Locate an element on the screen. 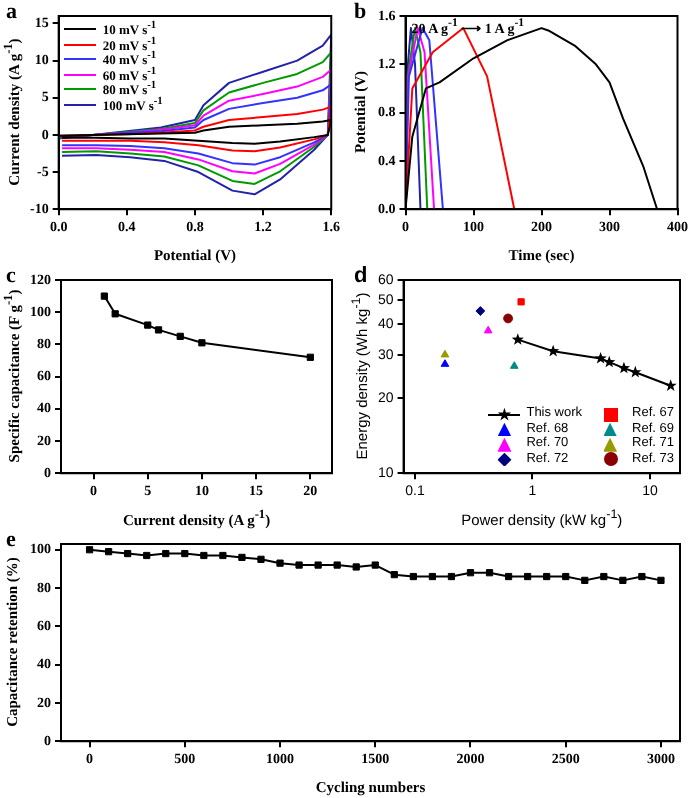 Image resolution: width=694 pixels, height=798 pixels. chart-title: c is located at coordinates (11, 276).